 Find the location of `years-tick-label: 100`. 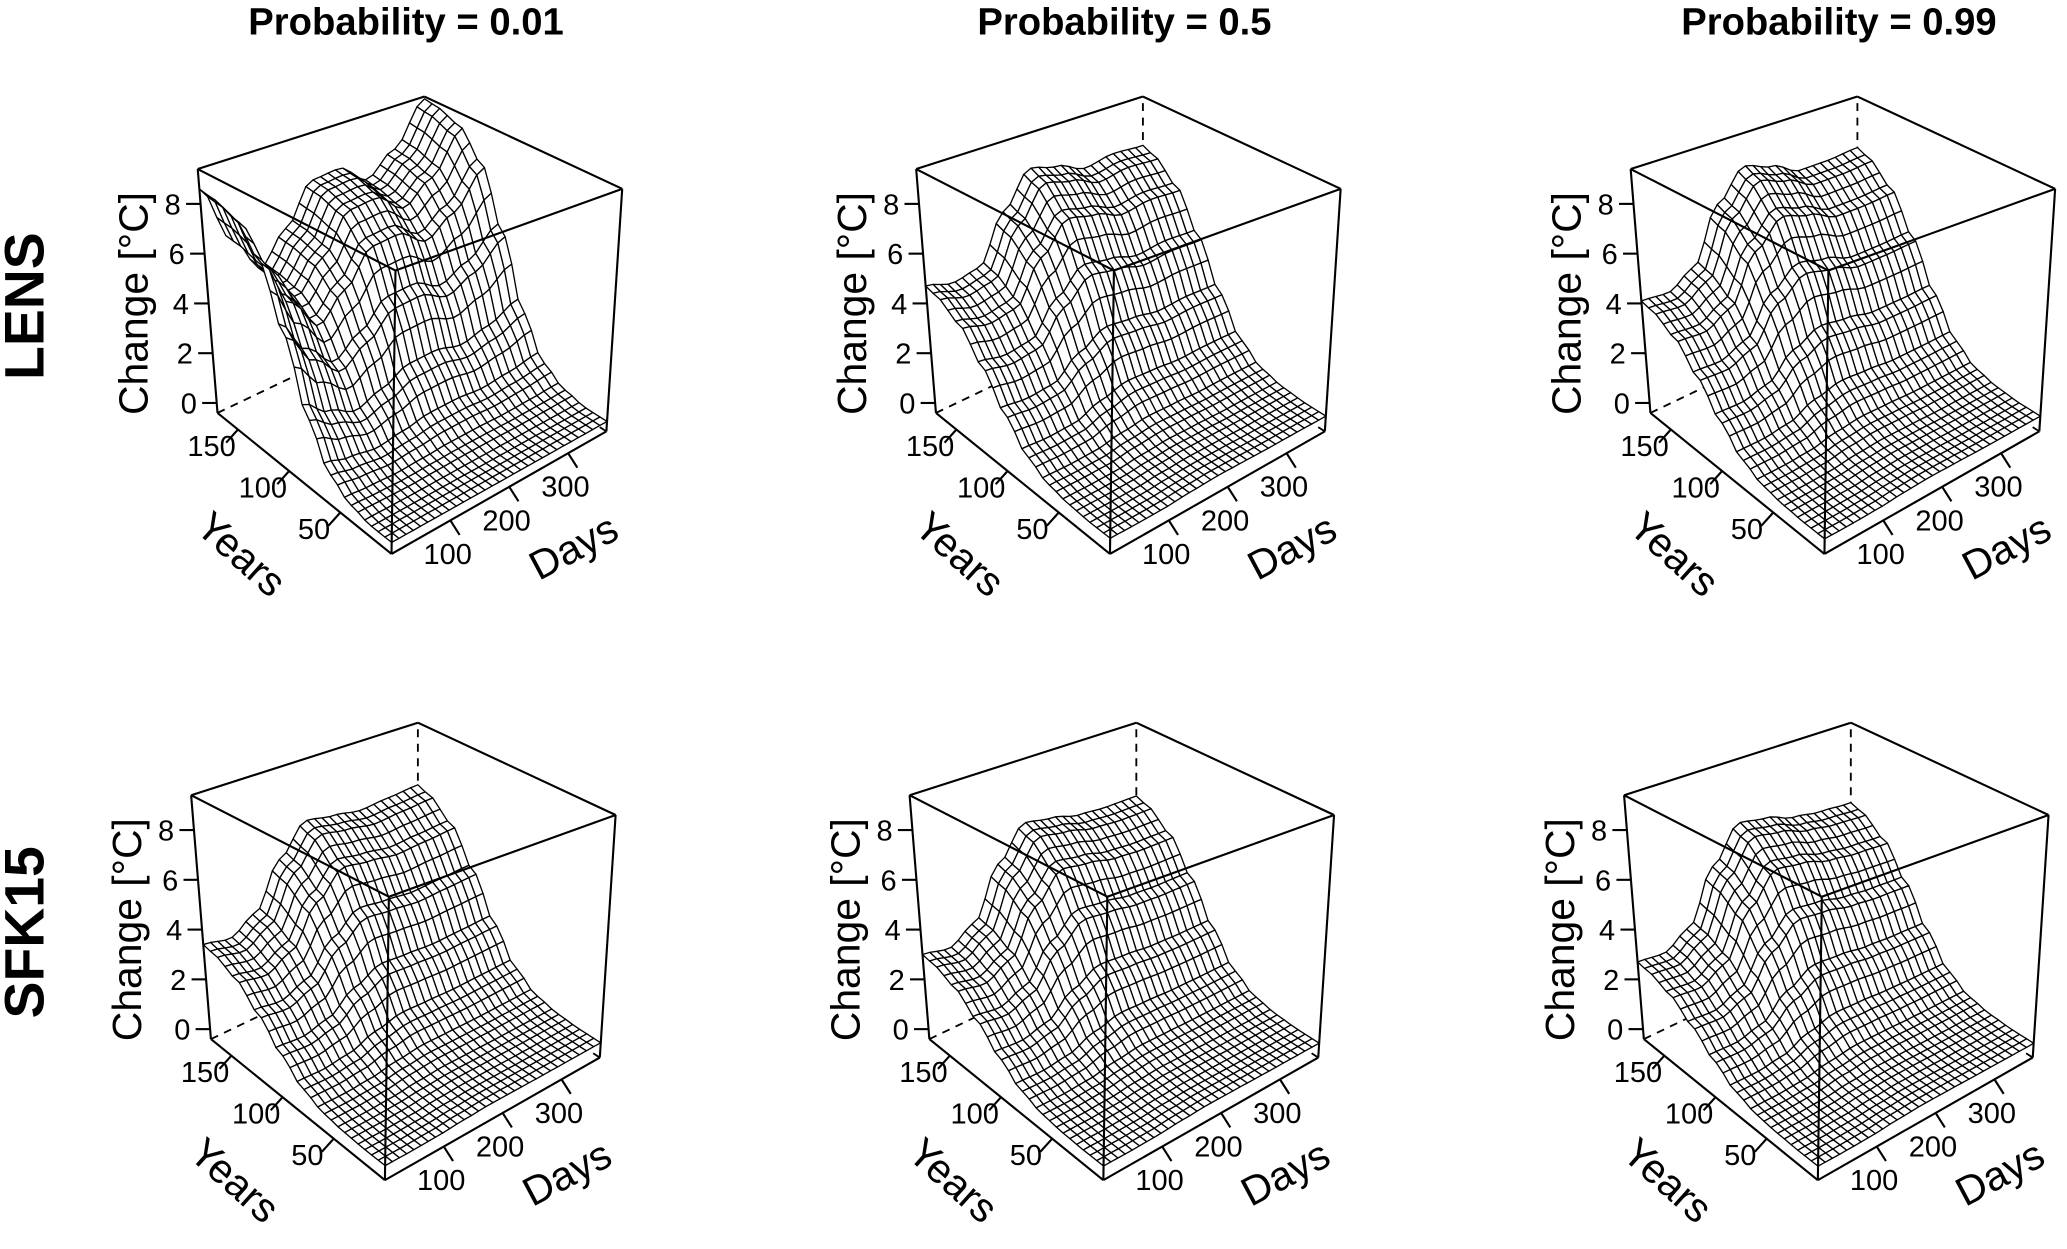

years-tick-label: 100 is located at coordinates (974, 1115).